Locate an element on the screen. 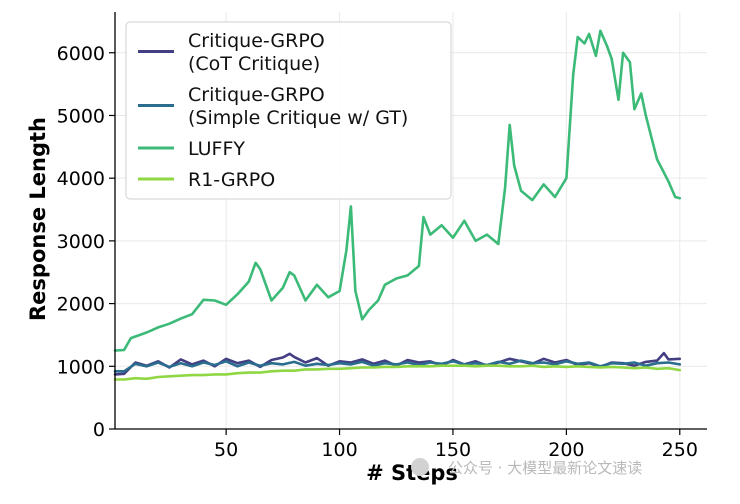 The image size is (740, 504). y-tick-label: 6000 is located at coordinates (81, 54).